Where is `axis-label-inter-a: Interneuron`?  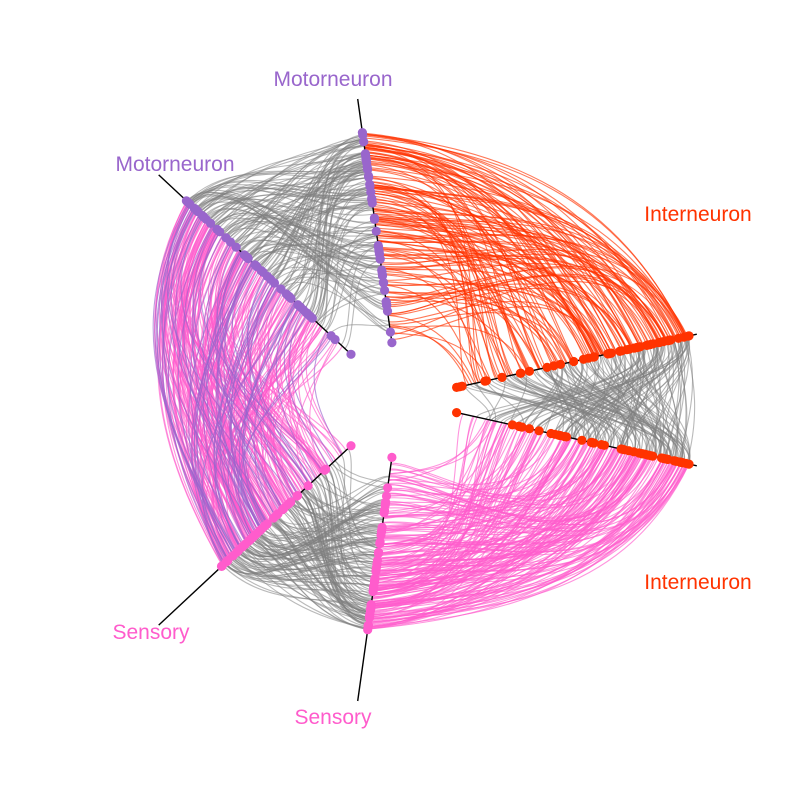 axis-label-inter-a: Interneuron is located at coordinates (697, 214).